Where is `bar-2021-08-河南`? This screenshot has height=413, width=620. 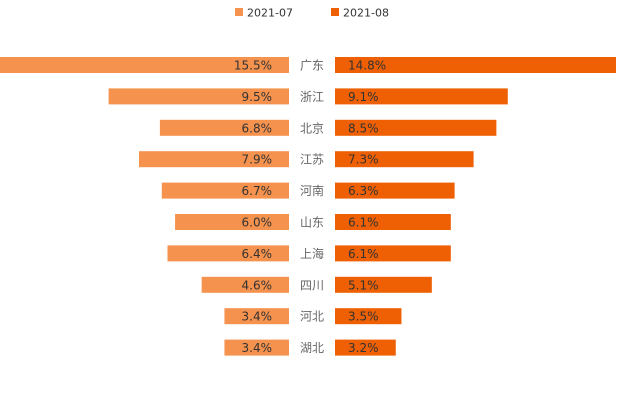
bar-2021-08-河南 is located at coordinates (395, 190).